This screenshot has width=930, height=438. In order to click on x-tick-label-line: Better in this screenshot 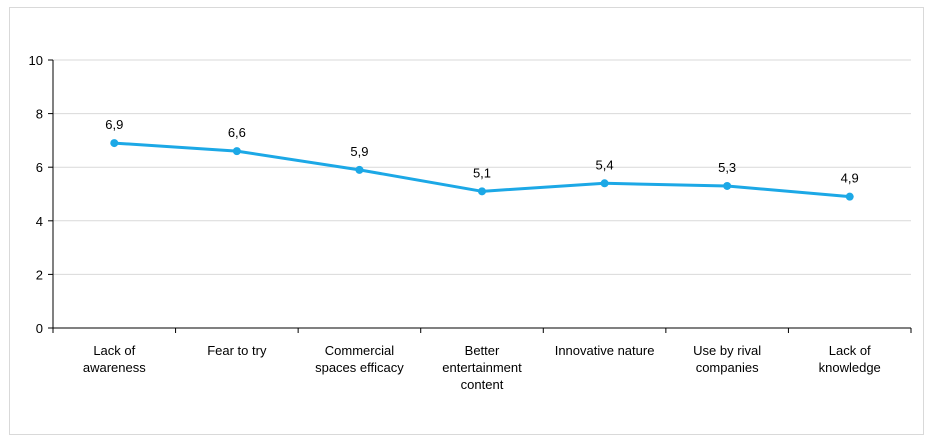, I will do `click(482, 350)`.